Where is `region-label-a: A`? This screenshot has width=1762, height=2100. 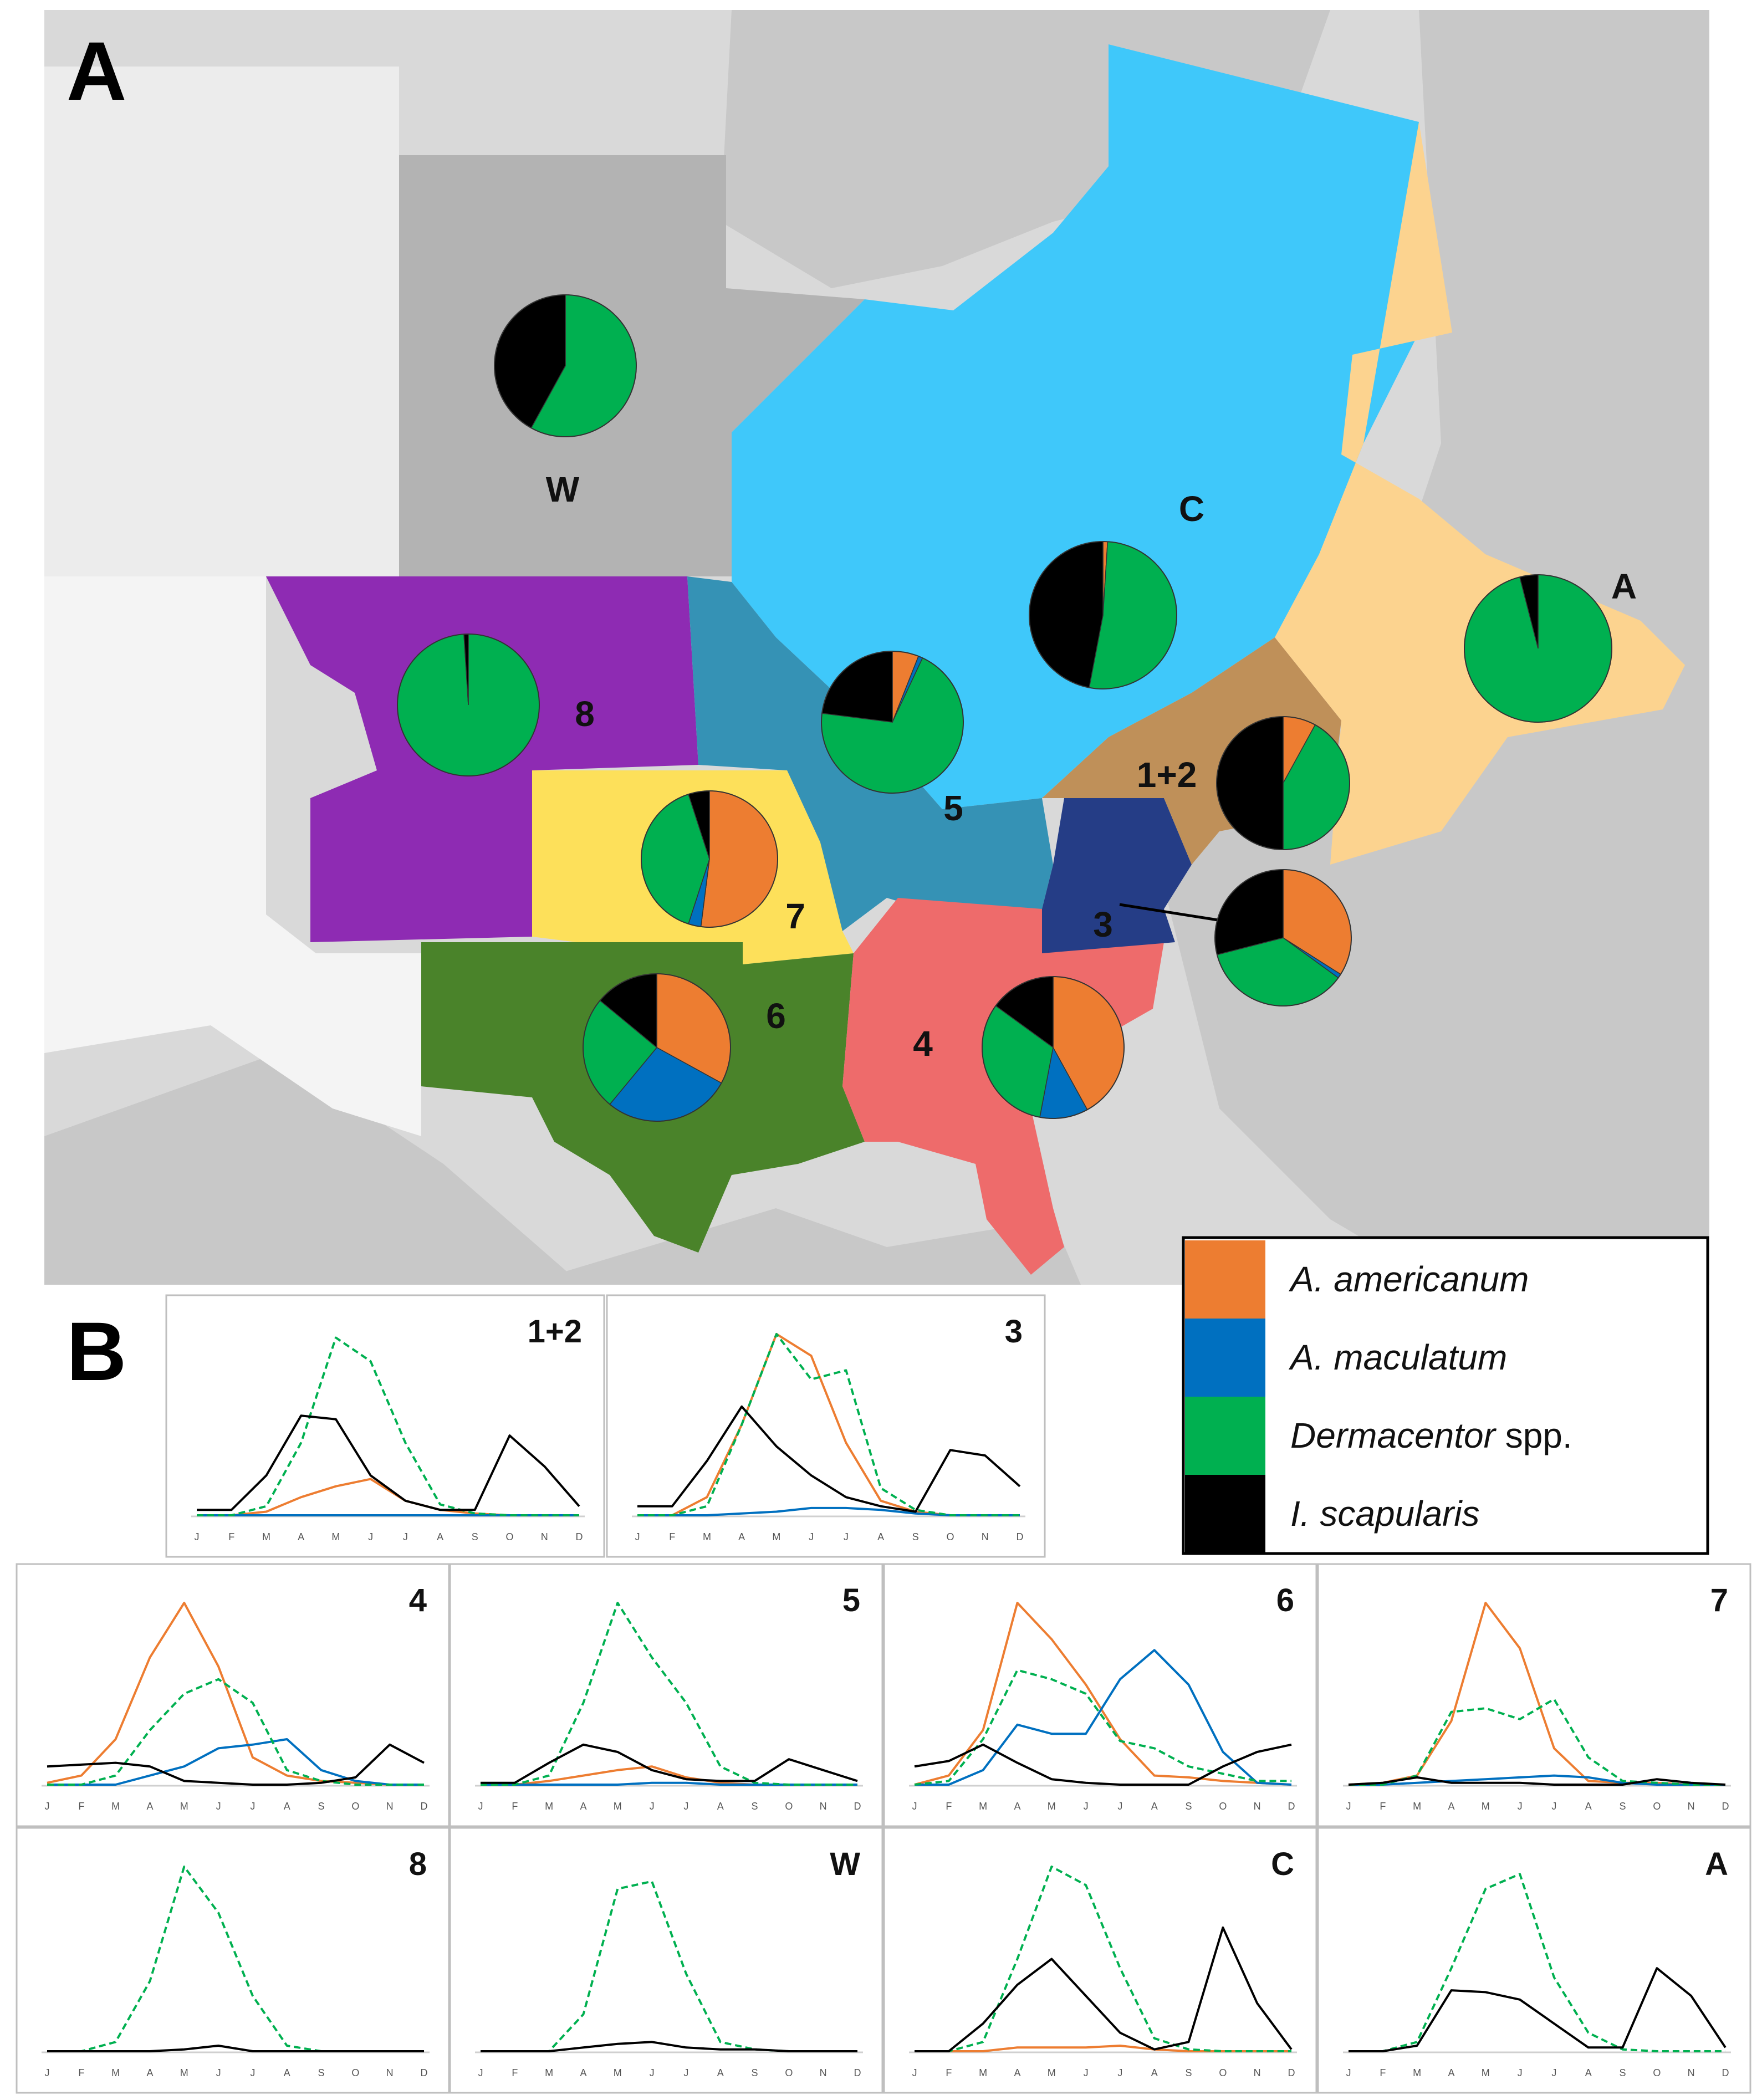 region-label-a: A is located at coordinates (1624, 586).